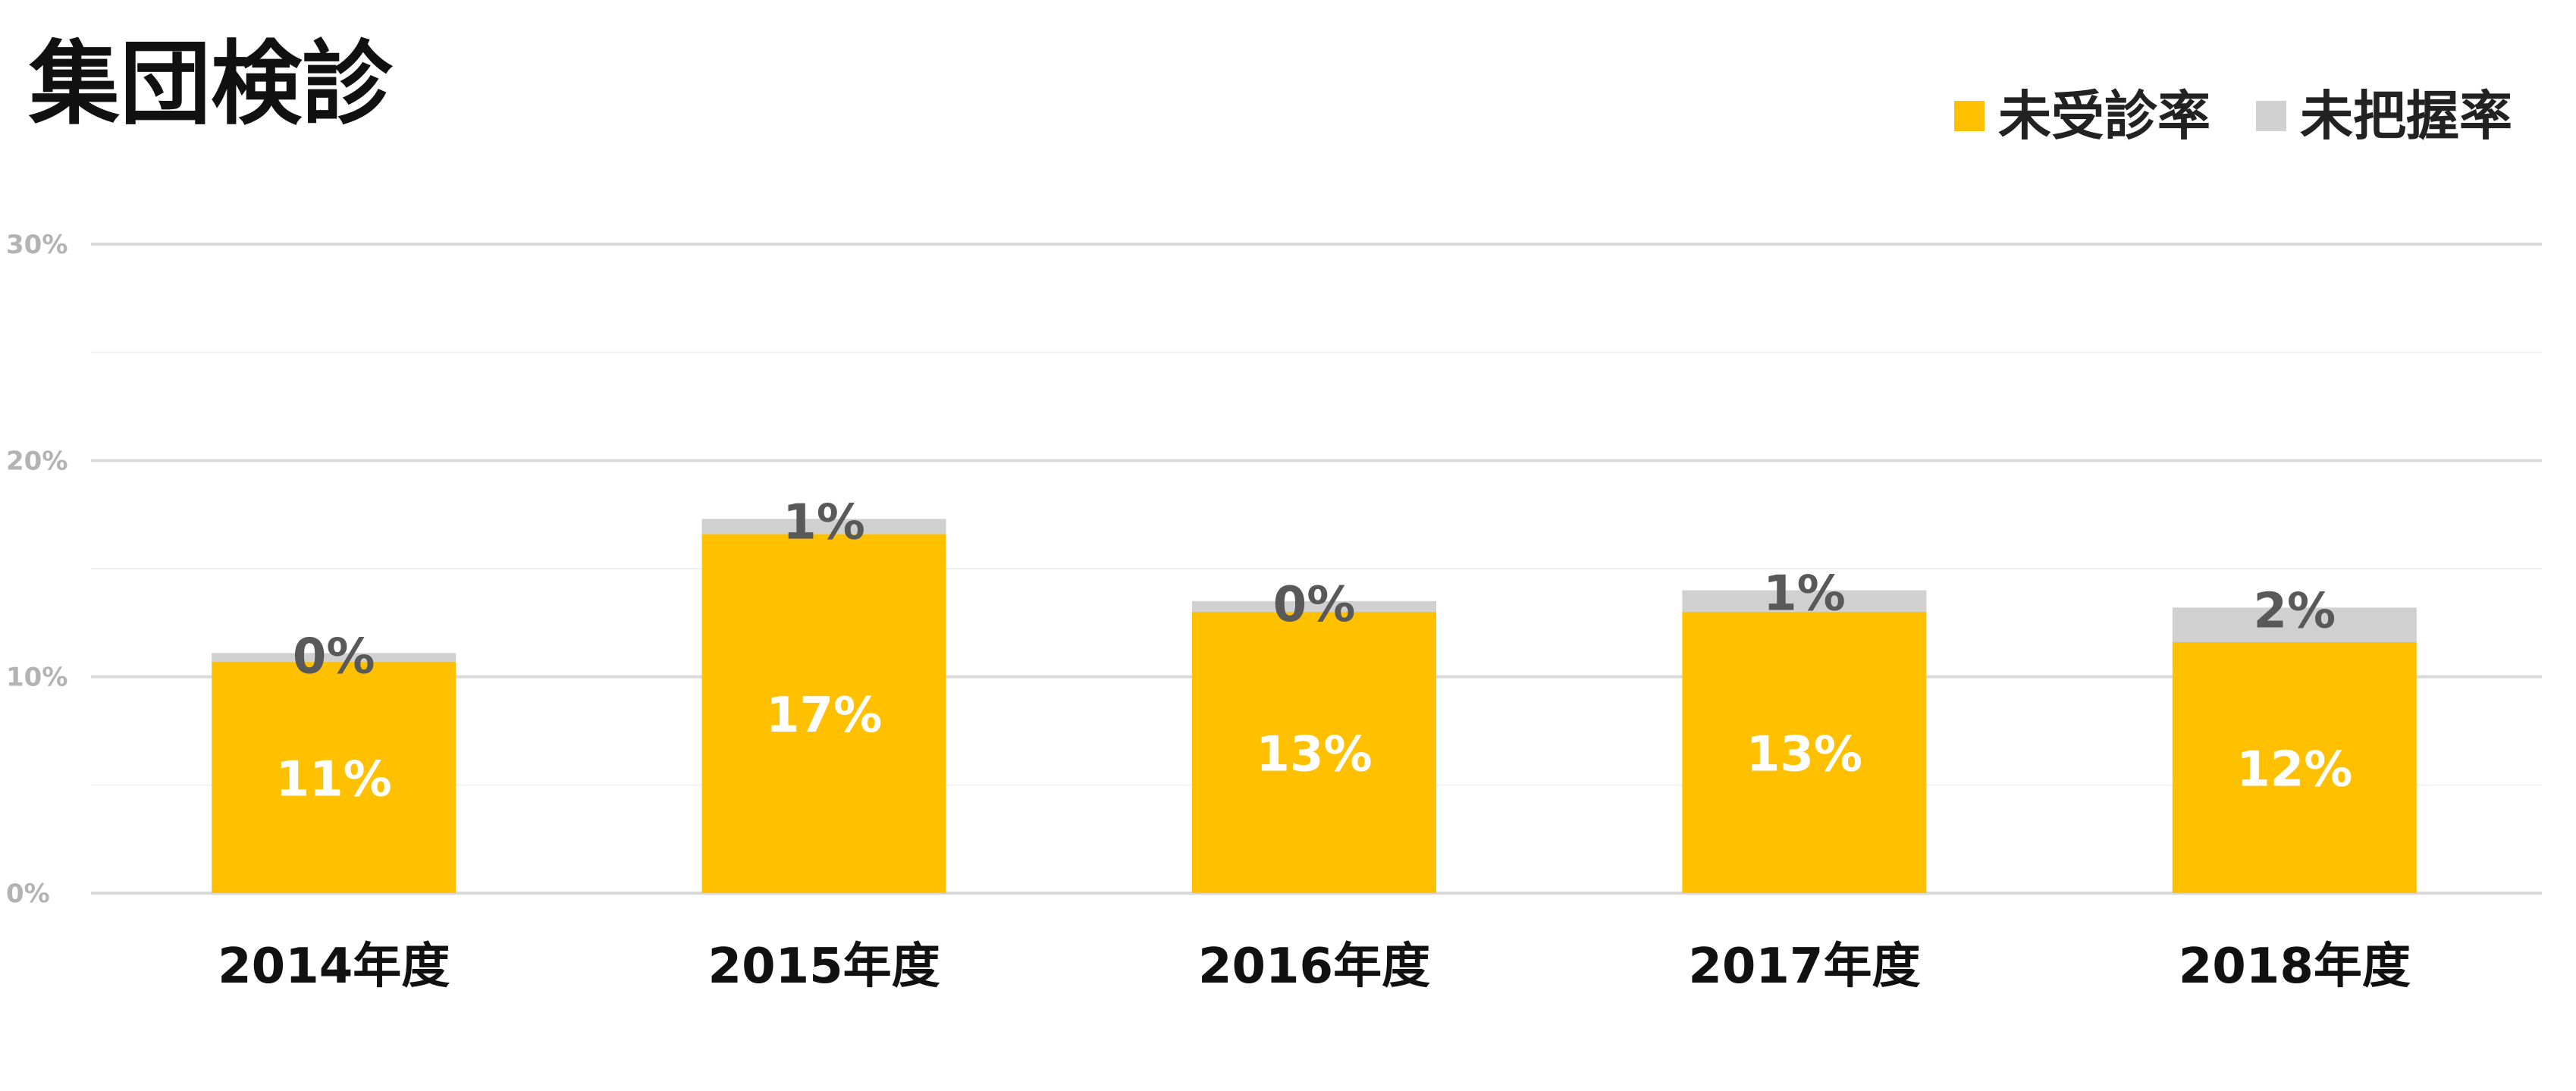  Describe the element at coordinates (1804, 967) in the screenshot. I see `x-category-label: 2017年度` at that location.